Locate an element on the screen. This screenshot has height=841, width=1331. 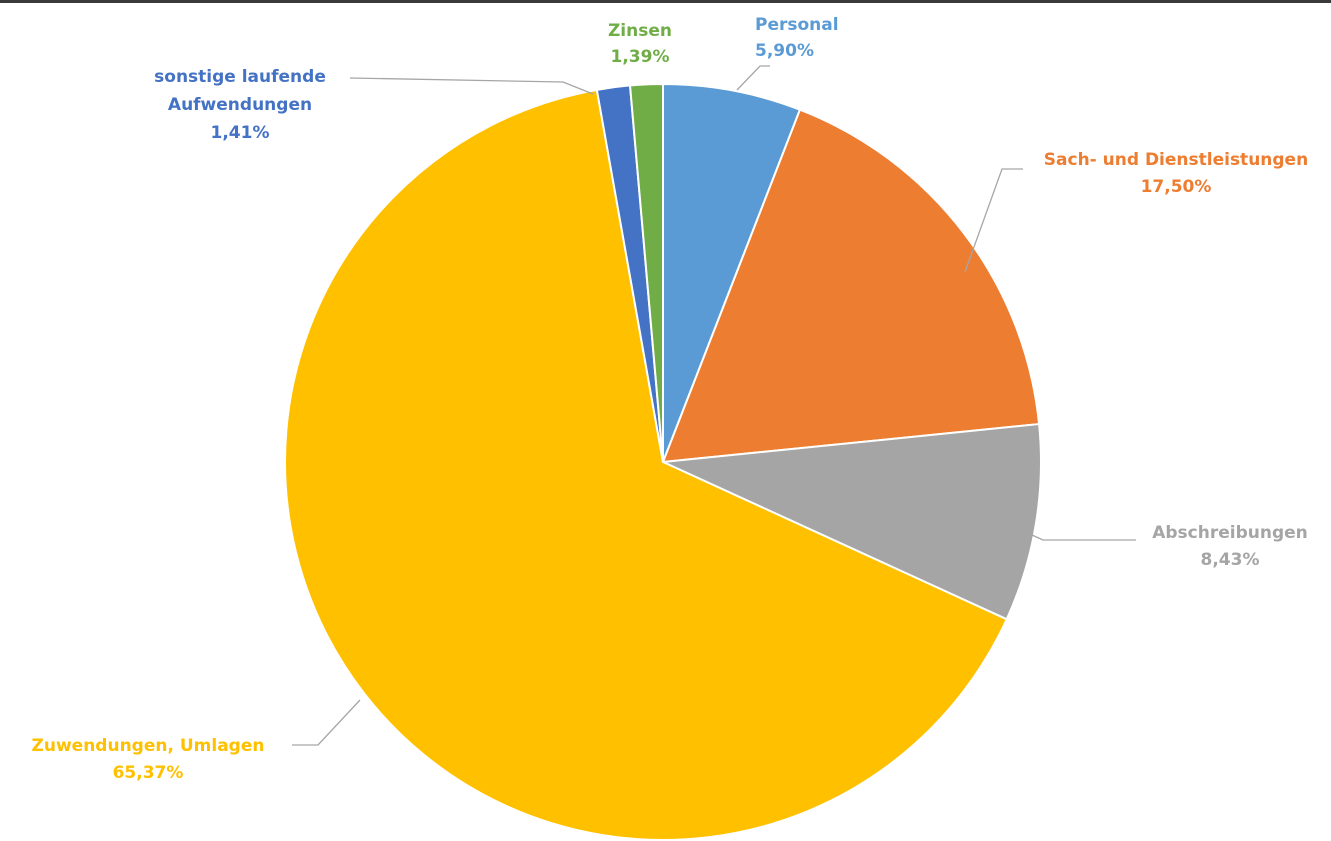
data-label-name: Abschreibungen is located at coordinates (1230, 533).